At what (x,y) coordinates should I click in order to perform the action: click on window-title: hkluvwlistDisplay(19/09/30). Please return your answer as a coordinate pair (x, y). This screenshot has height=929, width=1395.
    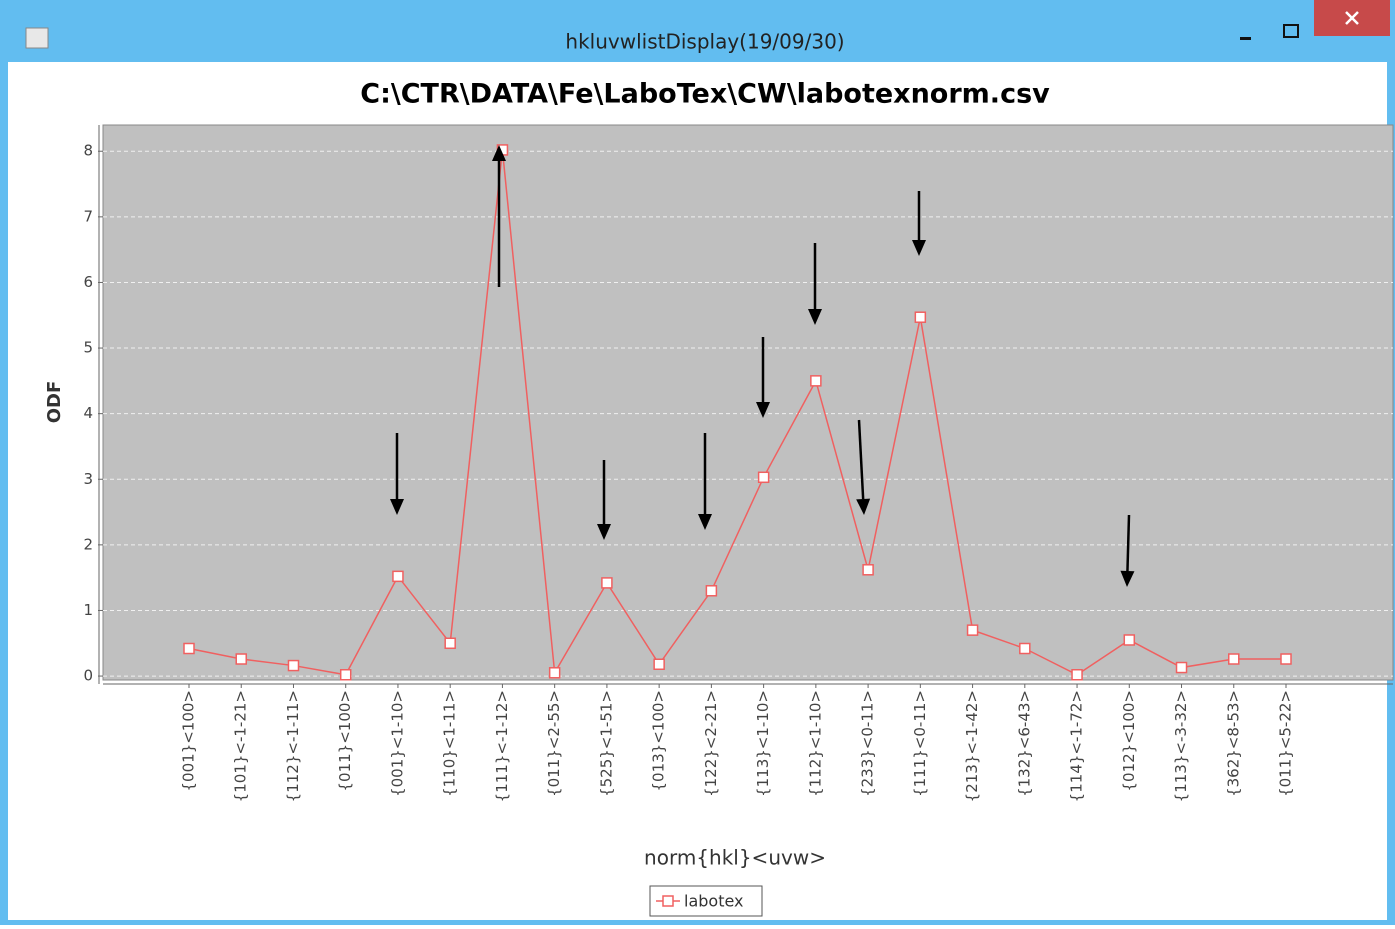
    Looking at the image, I should click on (704, 42).